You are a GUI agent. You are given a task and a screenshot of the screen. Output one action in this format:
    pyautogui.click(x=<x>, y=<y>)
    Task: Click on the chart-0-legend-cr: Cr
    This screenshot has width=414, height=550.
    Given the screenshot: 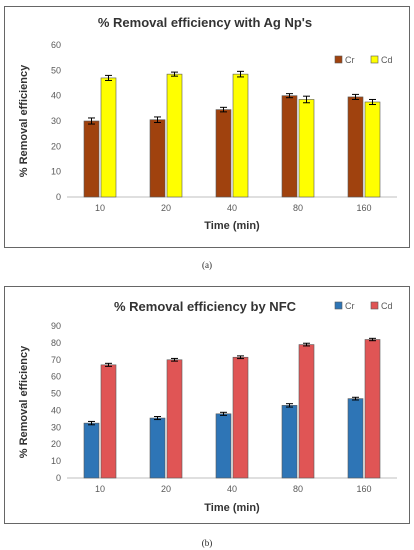 What is the action you would take?
    pyautogui.click(x=344, y=60)
    